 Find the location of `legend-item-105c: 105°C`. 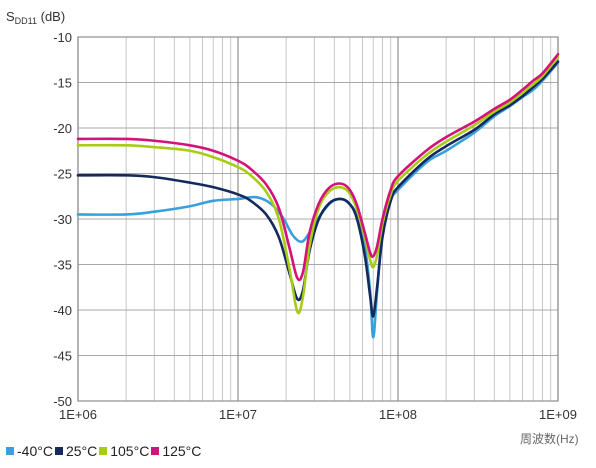

legend-item-105c: 105°C is located at coordinates (124, 451).